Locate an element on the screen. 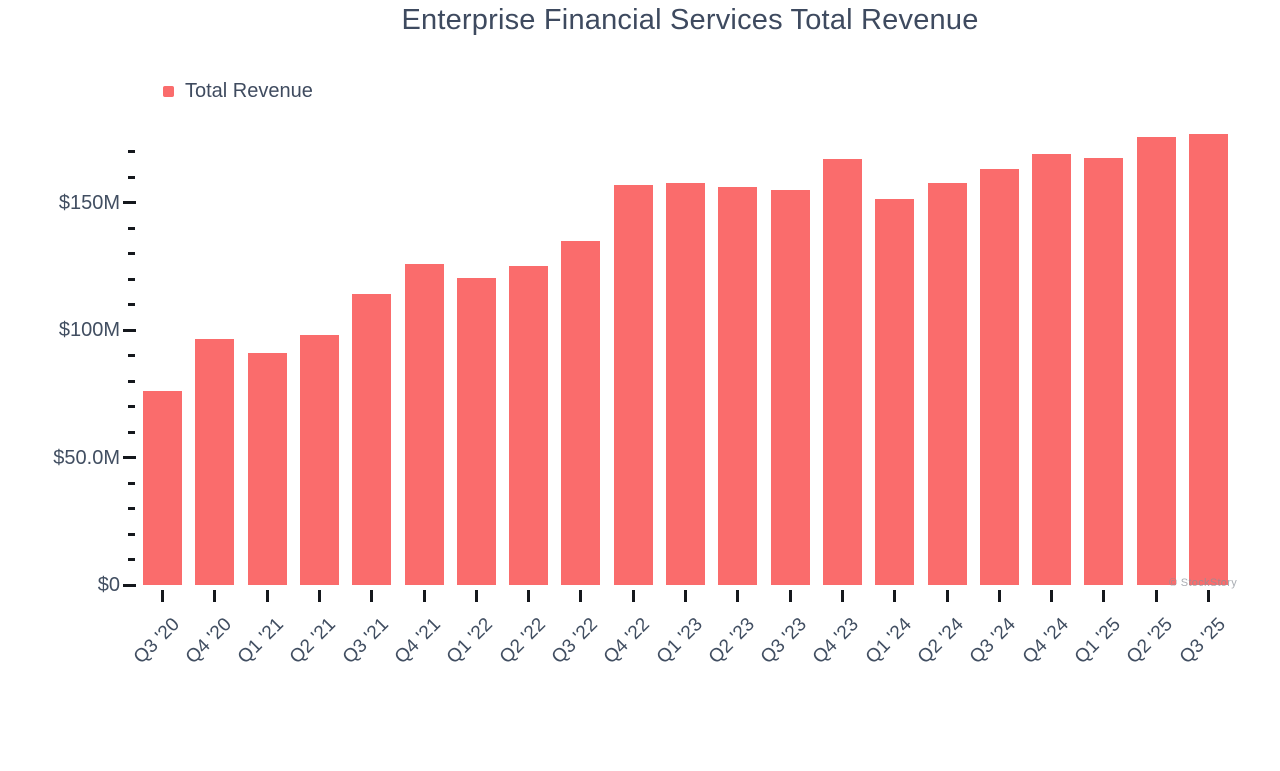  y-tick-label: $0 is located at coordinates (108, 585).